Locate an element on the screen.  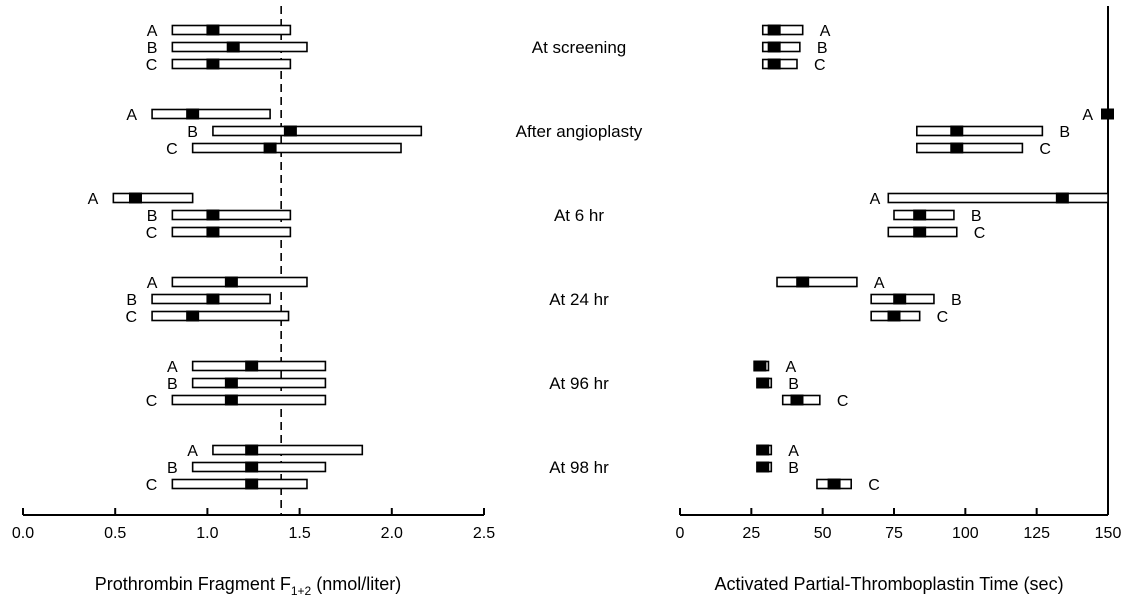
right-x-tick-label: 100 is located at coordinates (965, 533).